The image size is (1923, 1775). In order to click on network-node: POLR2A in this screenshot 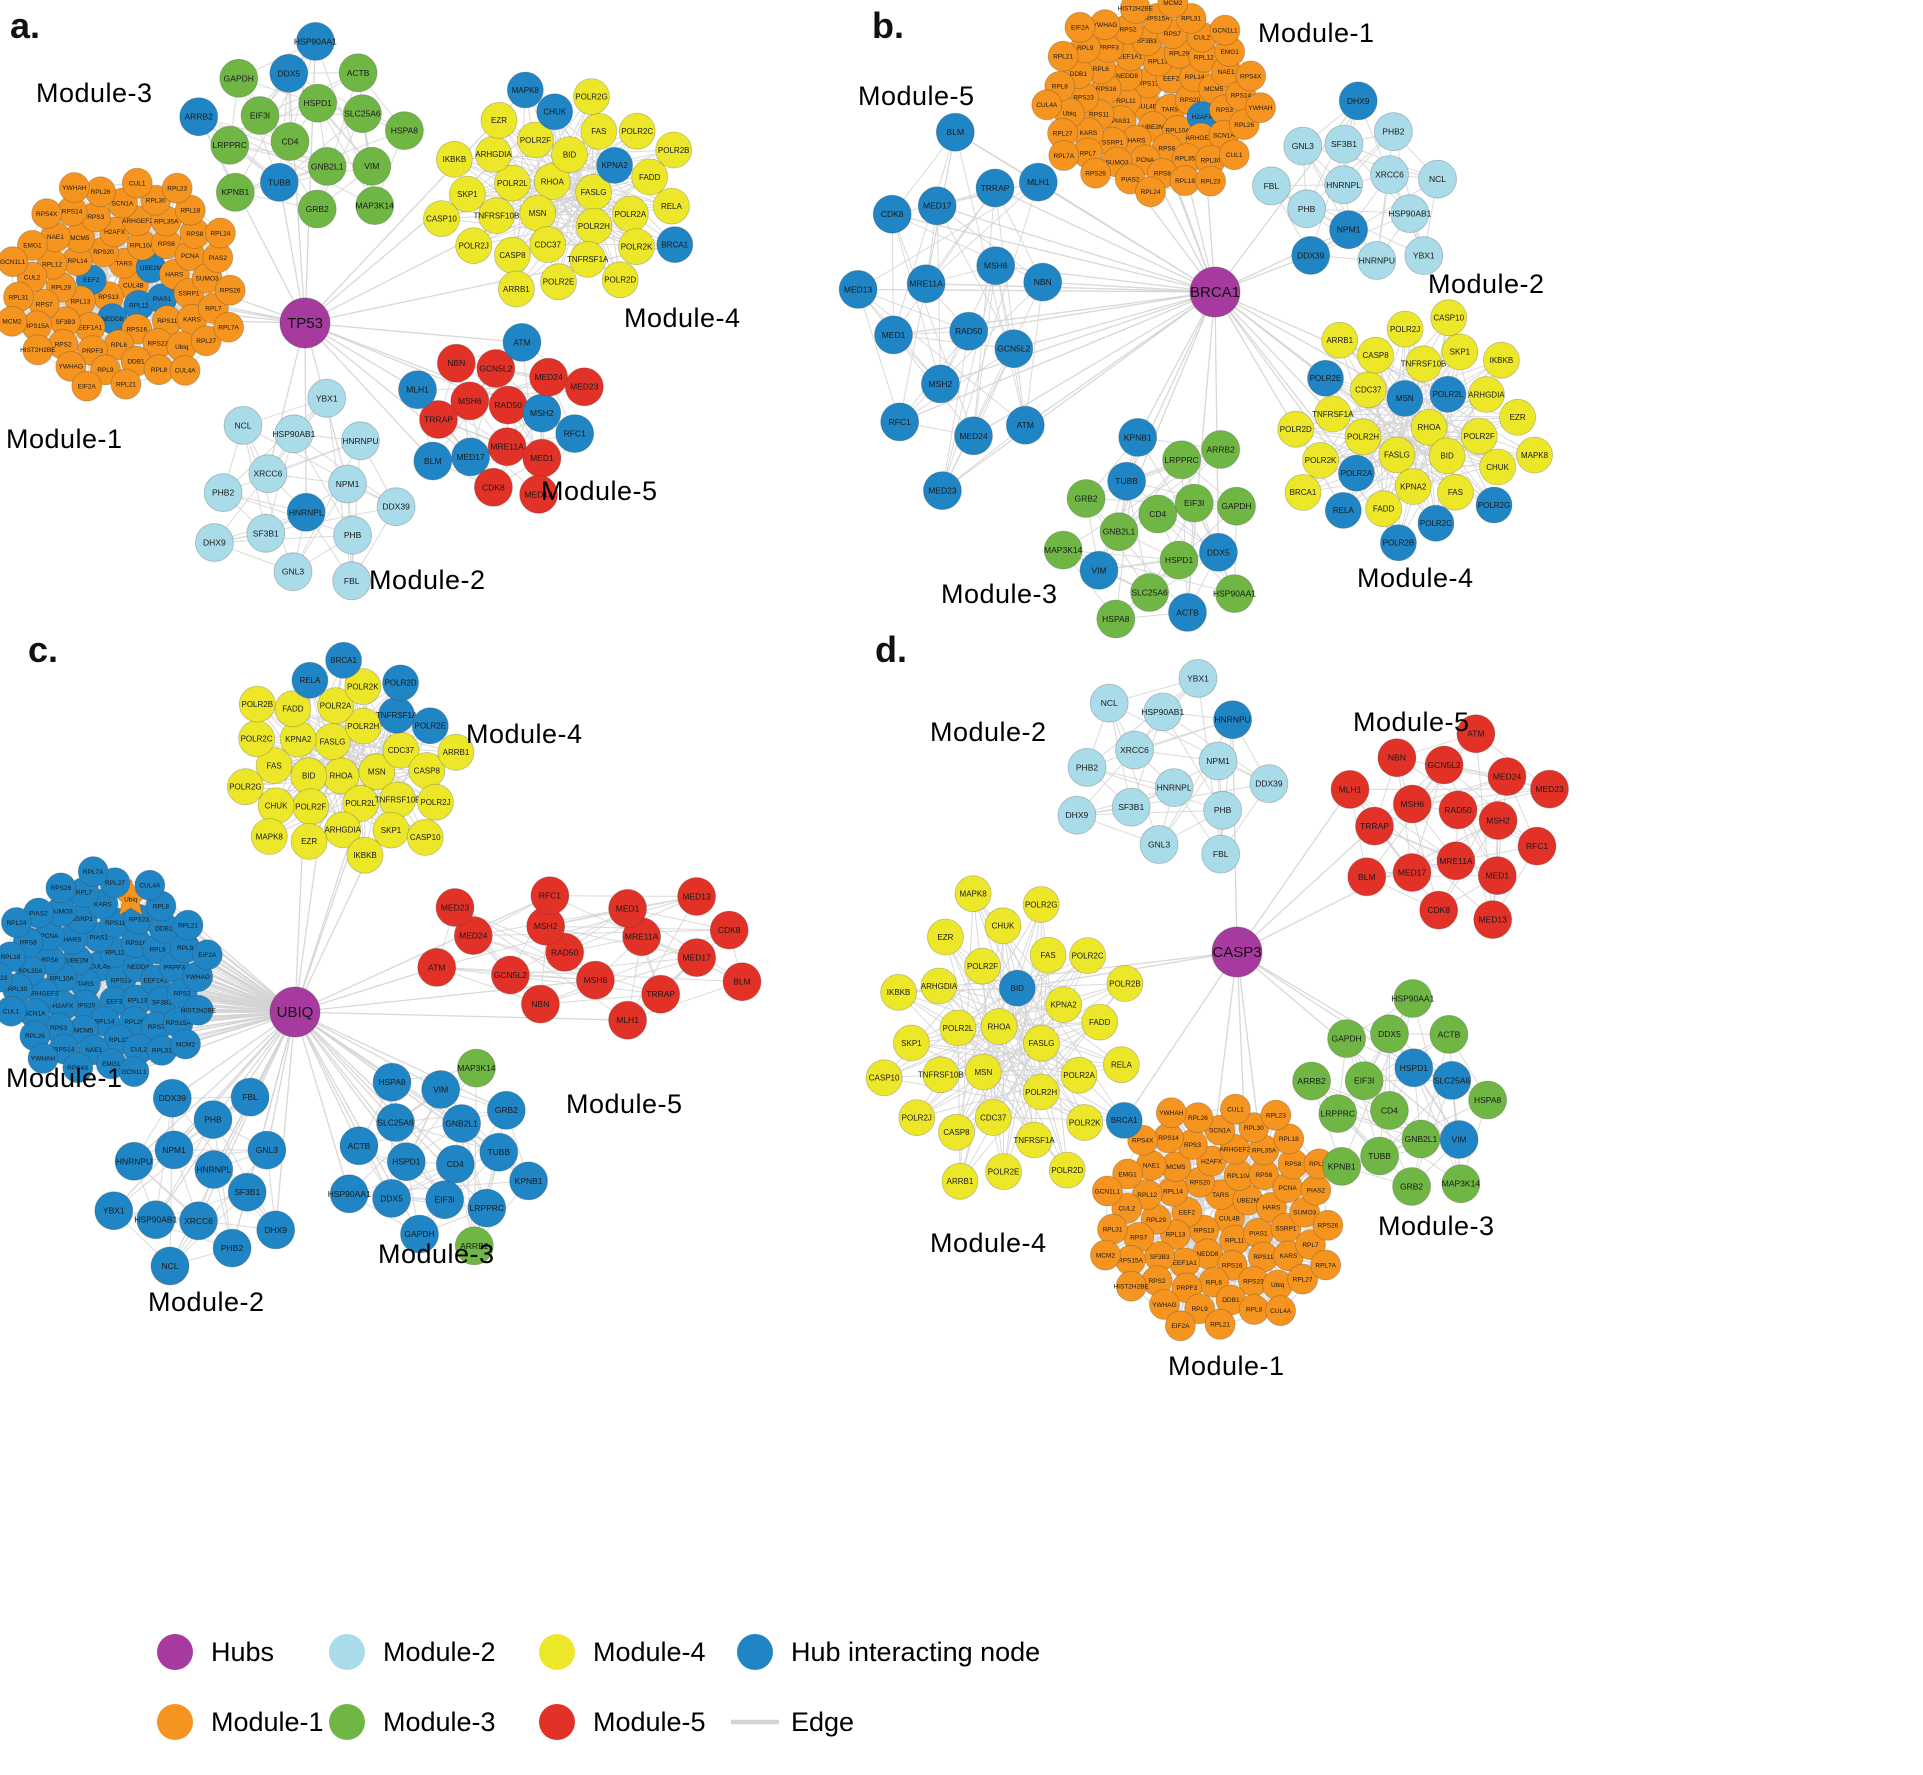, I will do `click(630, 214)`.